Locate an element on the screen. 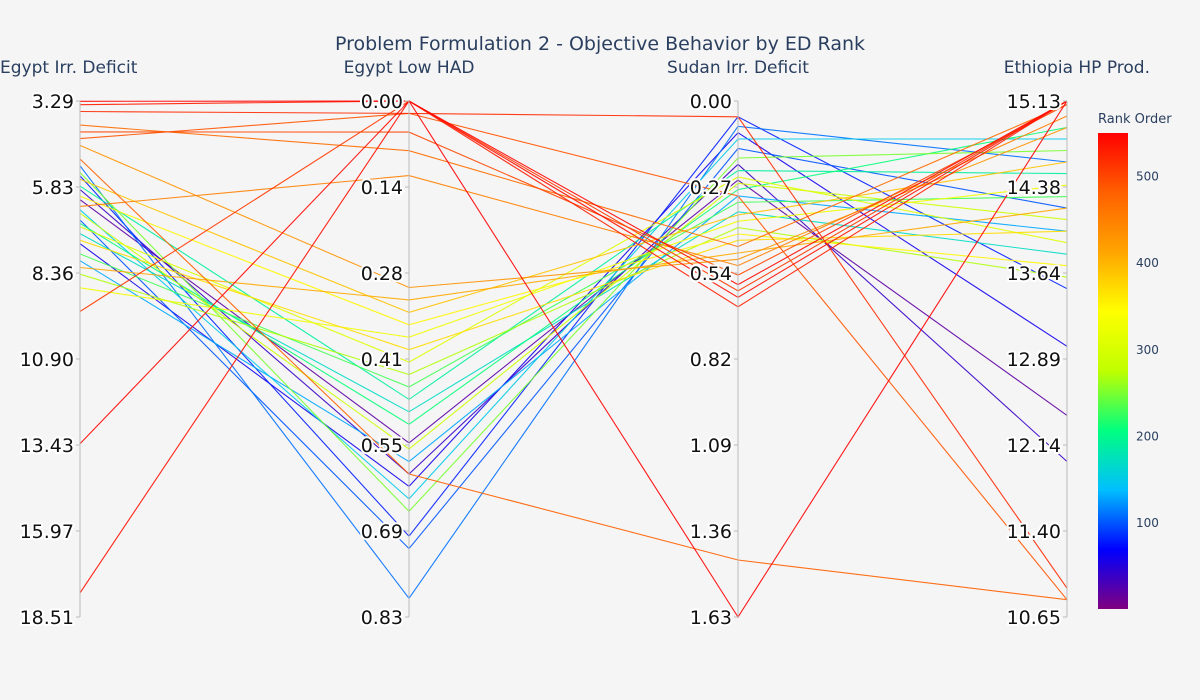 The image size is (1200, 700). axis-tick-label-1-1: 0.14 is located at coordinates (382, 188).